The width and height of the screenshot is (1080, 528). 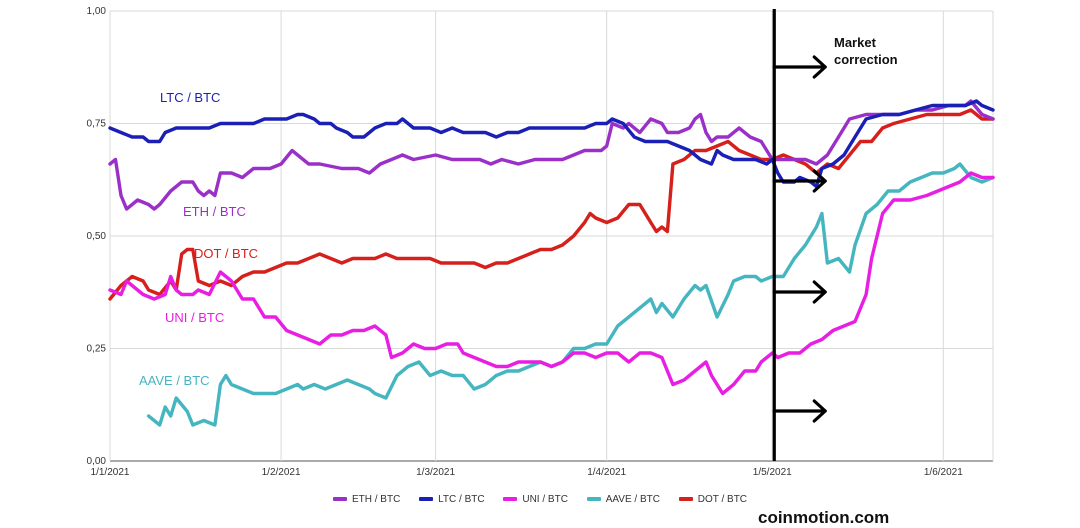 I want to click on y-tick-label: 0,00, so click(x=97, y=461).